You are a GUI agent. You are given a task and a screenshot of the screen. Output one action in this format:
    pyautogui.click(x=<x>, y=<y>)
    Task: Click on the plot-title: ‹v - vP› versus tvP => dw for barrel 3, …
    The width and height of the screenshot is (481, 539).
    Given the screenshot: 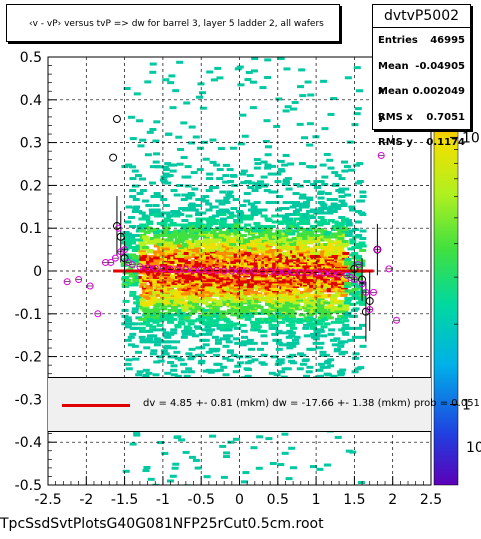 What is the action you would take?
    pyautogui.click(x=173, y=23)
    